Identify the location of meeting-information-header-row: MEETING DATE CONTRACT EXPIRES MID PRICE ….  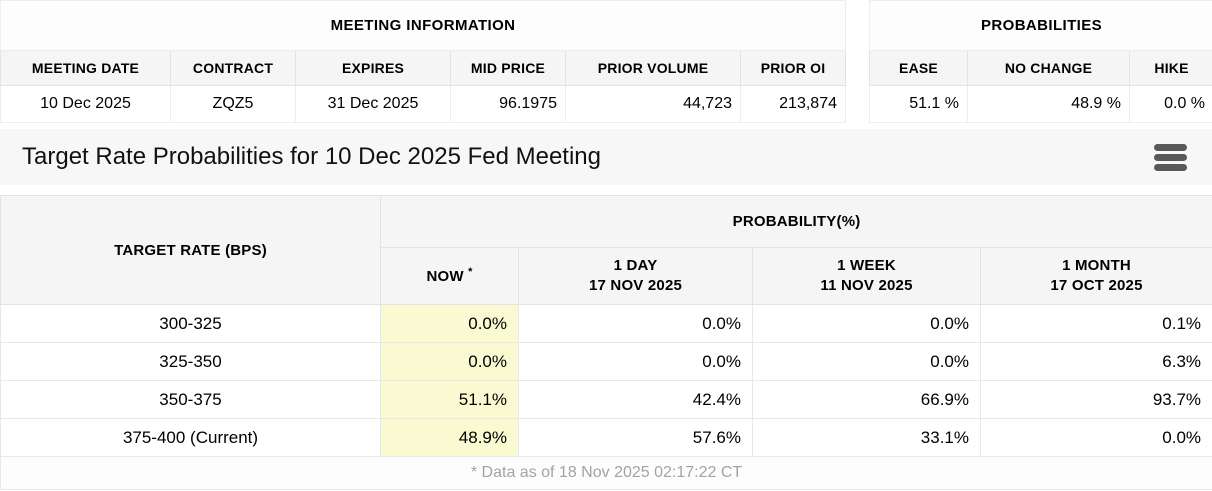
(423, 68).